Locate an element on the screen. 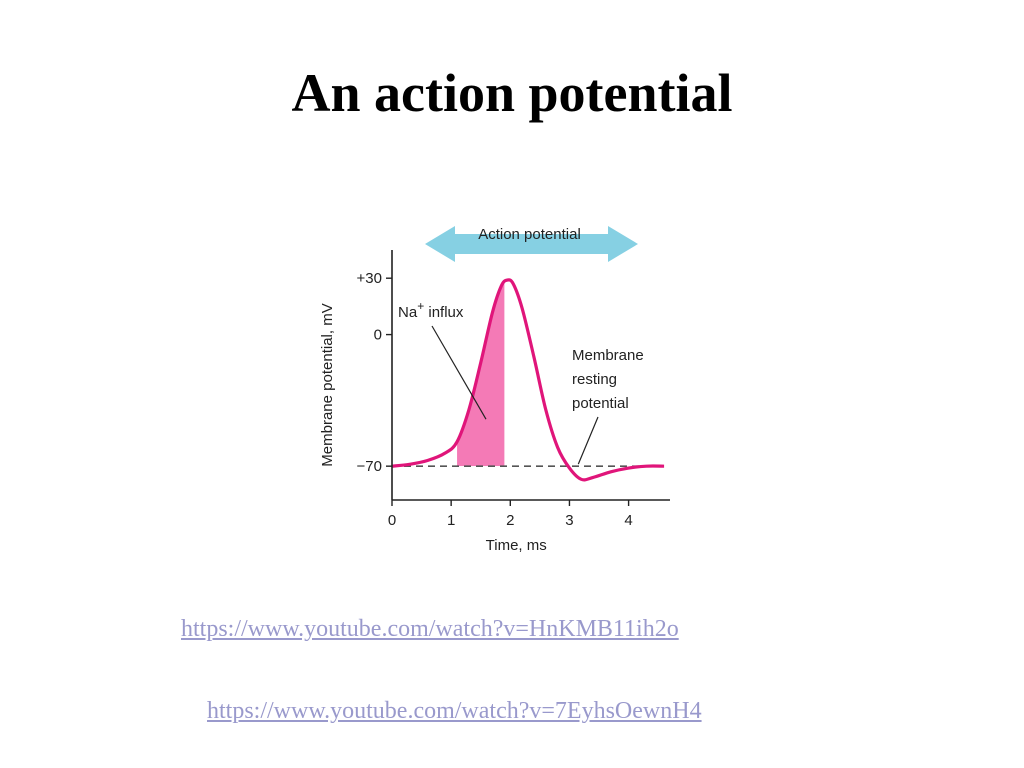 This screenshot has width=1024, height=768. resting-potential-label: Membrane resting potential is located at coordinates (610, 379).